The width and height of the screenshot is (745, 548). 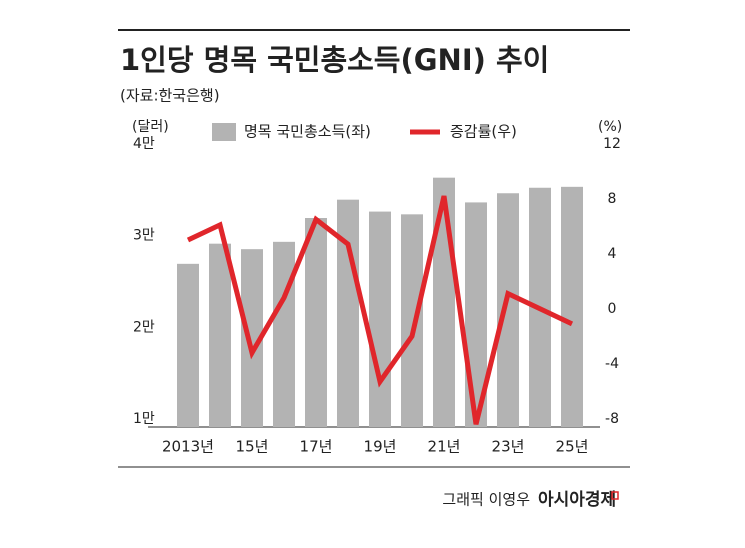 What do you see at coordinates (612, 199) in the screenshot?
I see `y2-tick-label: 8` at bounding box center [612, 199].